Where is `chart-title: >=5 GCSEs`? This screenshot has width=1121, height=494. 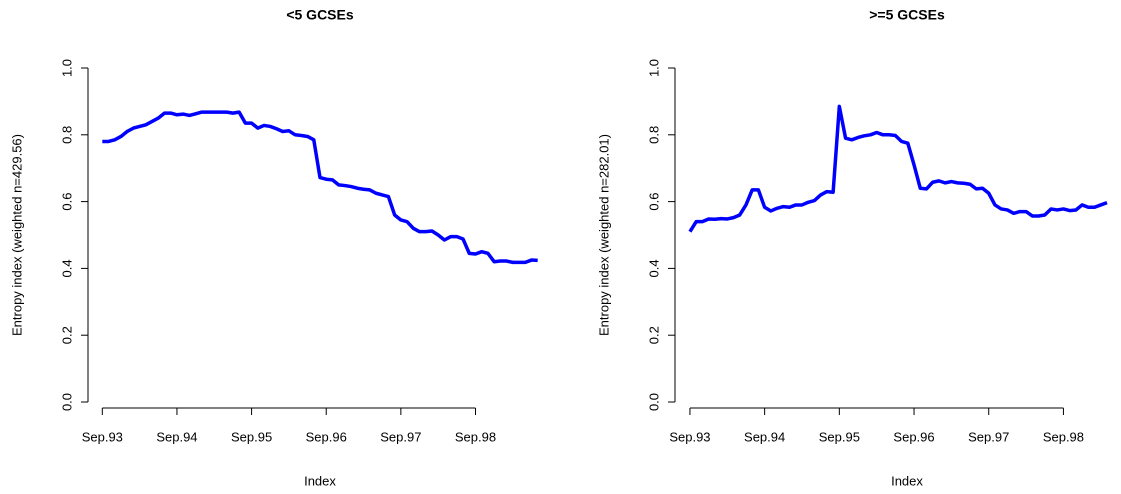 chart-title: >=5 GCSEs is located at coordinates (907, 15).